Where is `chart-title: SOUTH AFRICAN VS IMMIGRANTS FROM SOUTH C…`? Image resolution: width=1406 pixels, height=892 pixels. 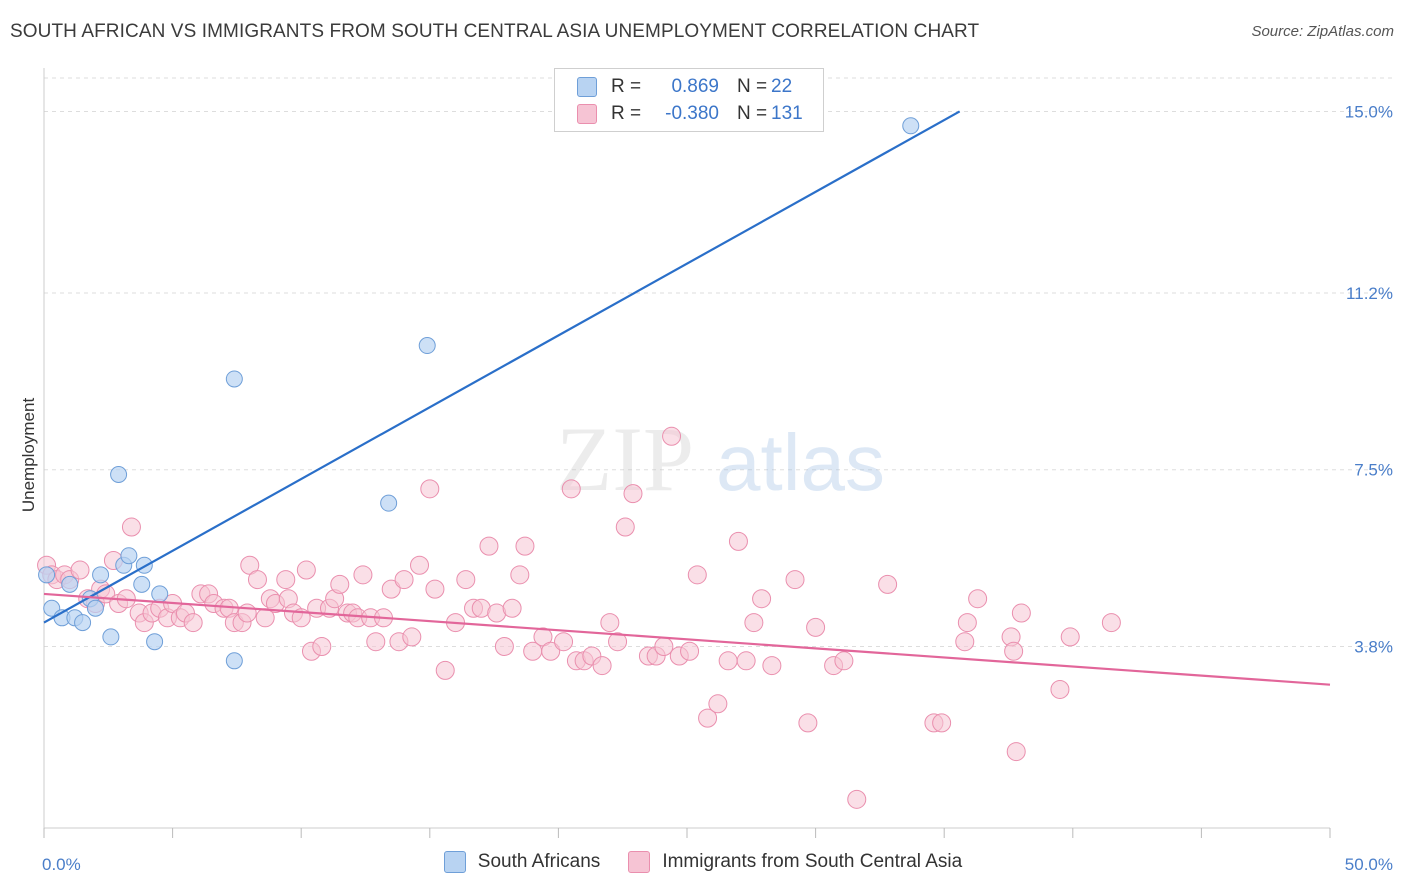
chart-title: SOUTH AFRICAN VS IMMIGRANTS FROM SOUTH C… is located at coordinates (495, 31).